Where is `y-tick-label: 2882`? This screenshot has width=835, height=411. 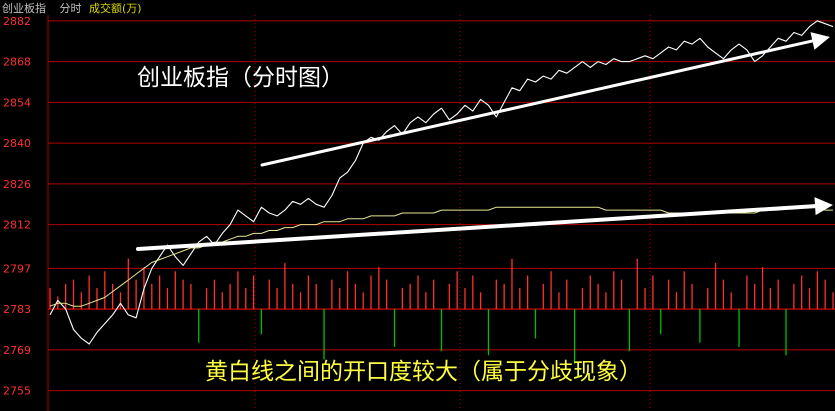 y-tick-label: 2882 is located at coordinates (17, 21).